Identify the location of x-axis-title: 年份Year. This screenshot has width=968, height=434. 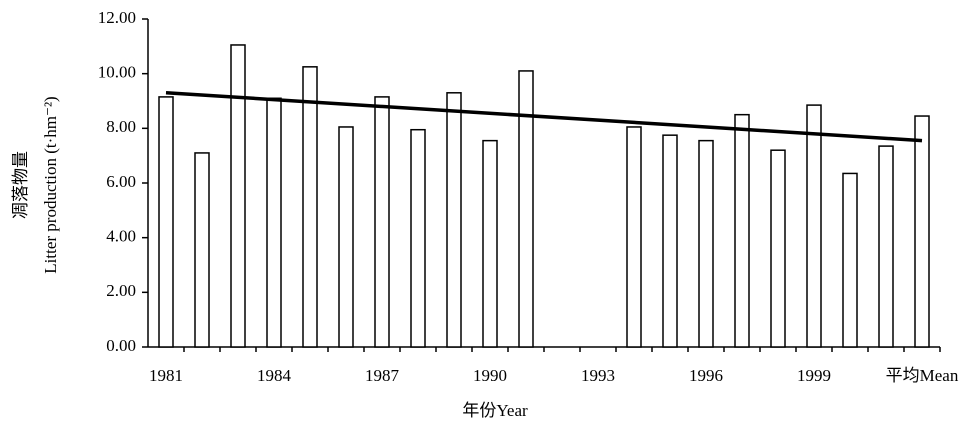
(495, 410).